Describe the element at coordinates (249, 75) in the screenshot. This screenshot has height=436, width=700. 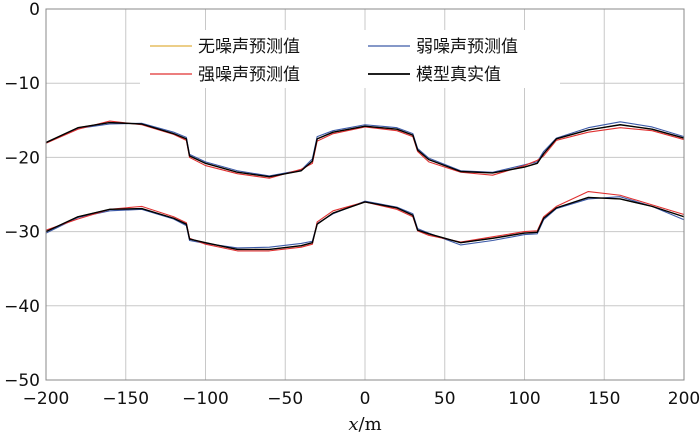
I see `legend-label-3: 强噪声预测值` at that location.